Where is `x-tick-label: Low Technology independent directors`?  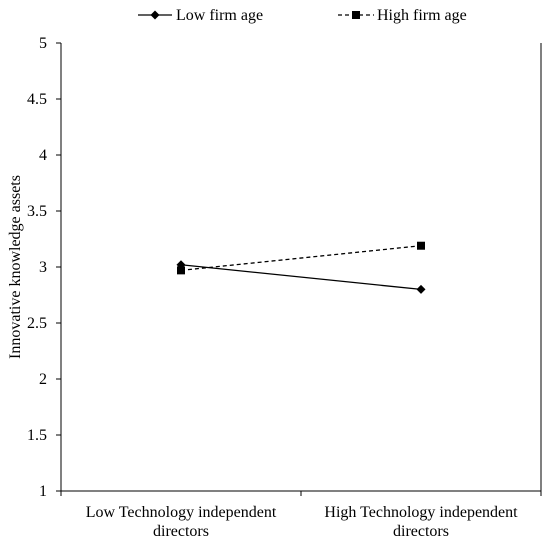
x-tick-label: Low Technology independent directors is located at coordinates (181, 522).